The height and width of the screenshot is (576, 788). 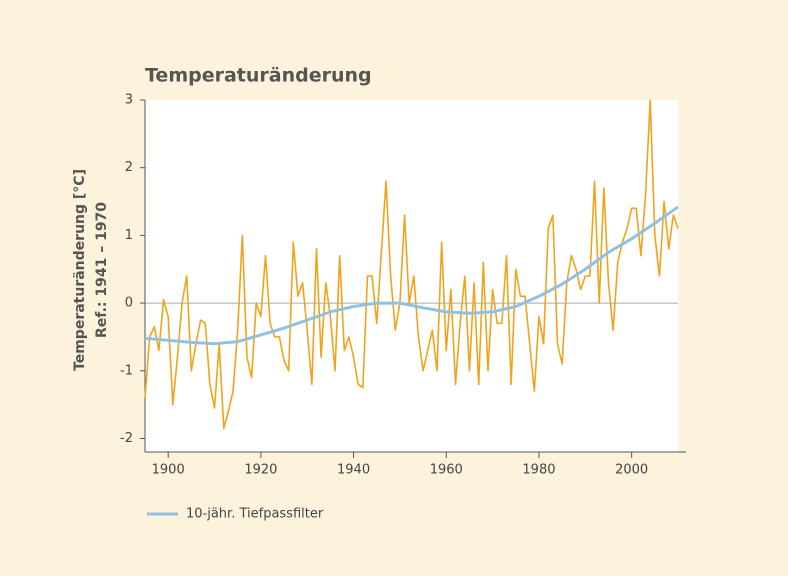 What do you see at coordinates (260, 470) in the screenshot?
I see `x-tick-label: 1920` at bounding box center [260, 470].